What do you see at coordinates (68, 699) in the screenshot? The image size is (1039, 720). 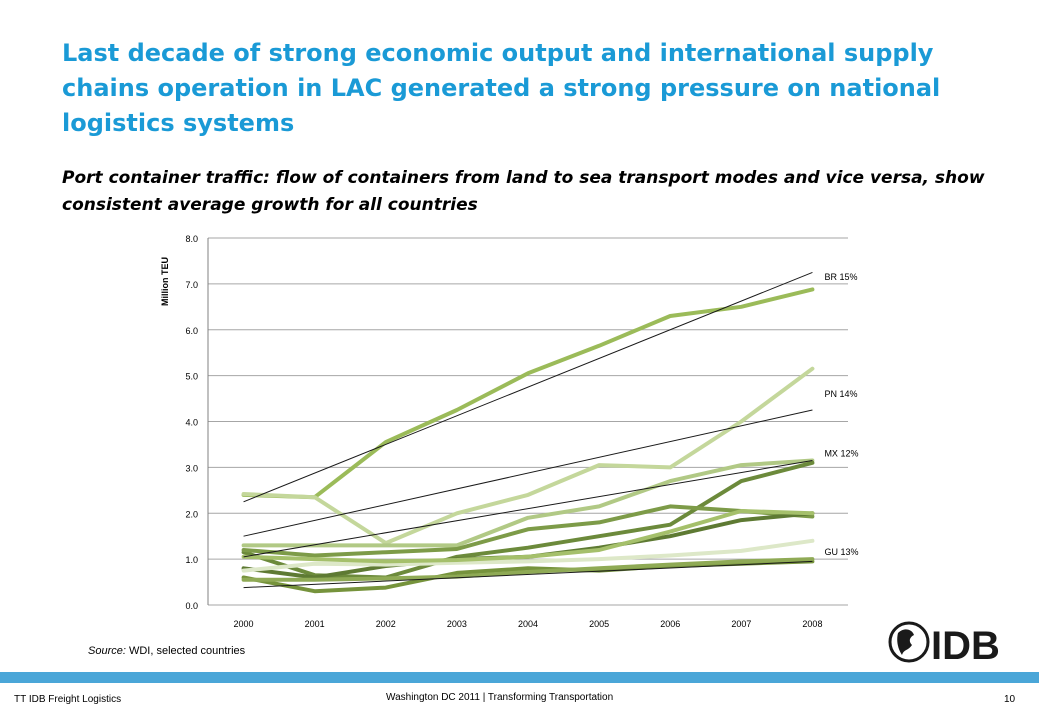 I see `footer-left-text: TT IDB Freight Logistics` at bounding box center [68, 699].